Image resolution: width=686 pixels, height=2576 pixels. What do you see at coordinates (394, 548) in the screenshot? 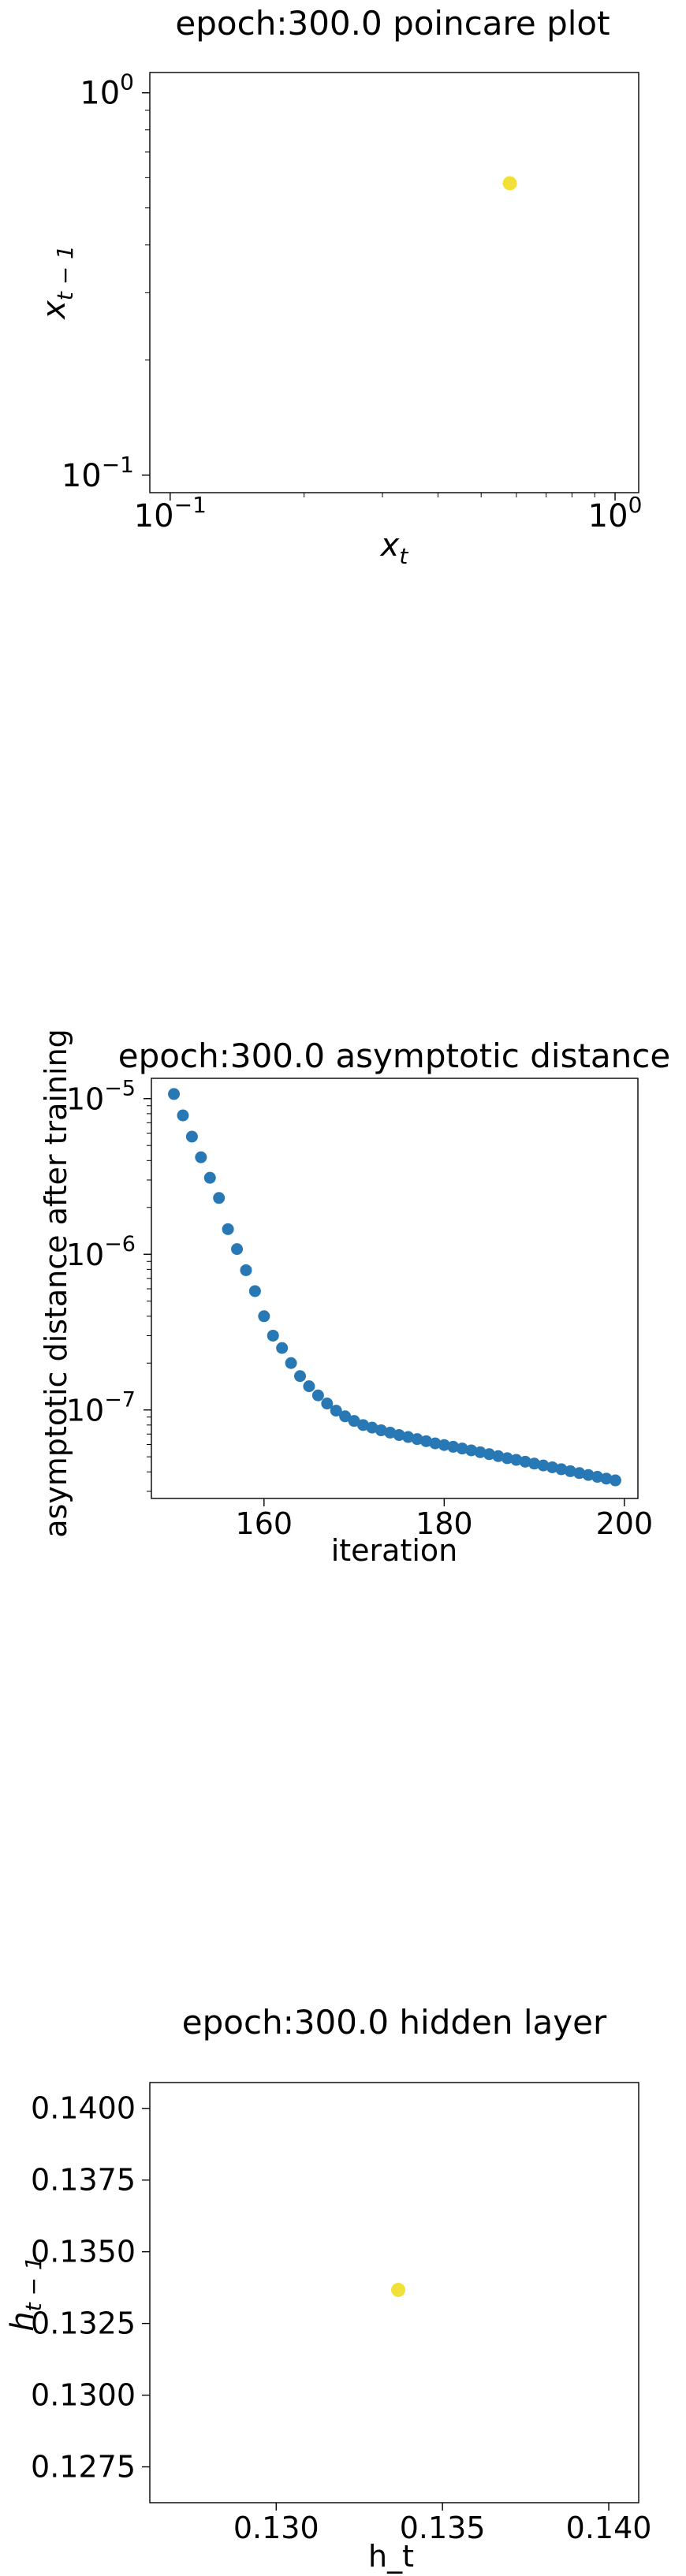
I see `x-axis-label: xt` at bounding box center [394, 548].